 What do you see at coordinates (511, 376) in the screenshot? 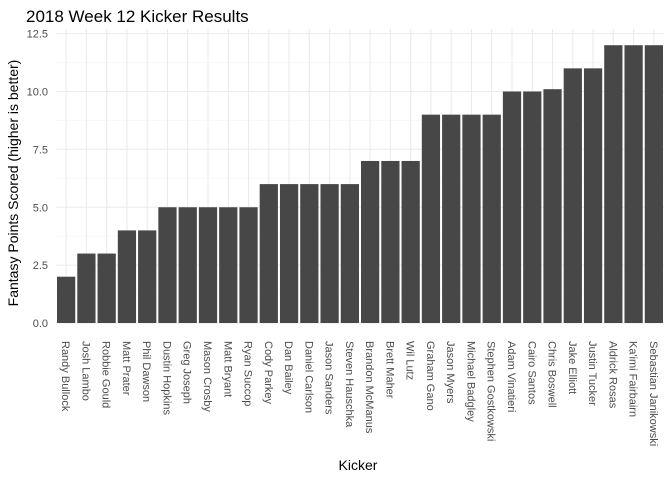
I see `x-tick-label: Adam Vinatieri` at bounding box center [511, 376].